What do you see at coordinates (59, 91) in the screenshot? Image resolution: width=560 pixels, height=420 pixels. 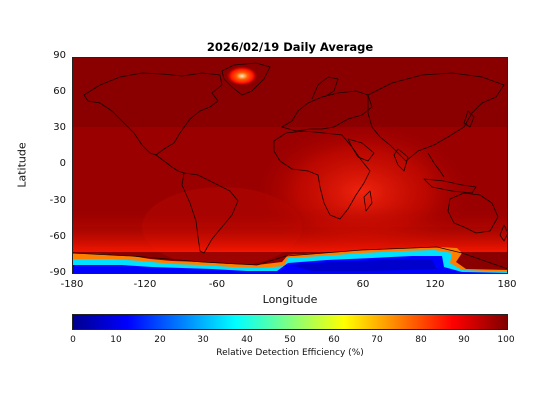 I see `y-tick-label: 60` at bounding box center [59, 91].